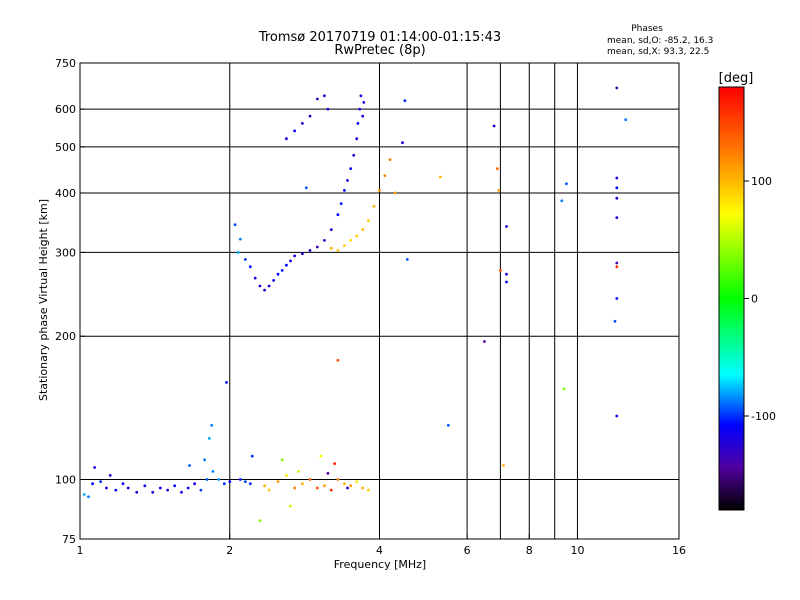 The width and height of the screenshot is (800, 600). Describe the element at coordinates (763, 416) in the screenshot. I see `colorbar-tick-label: -100` at that location.